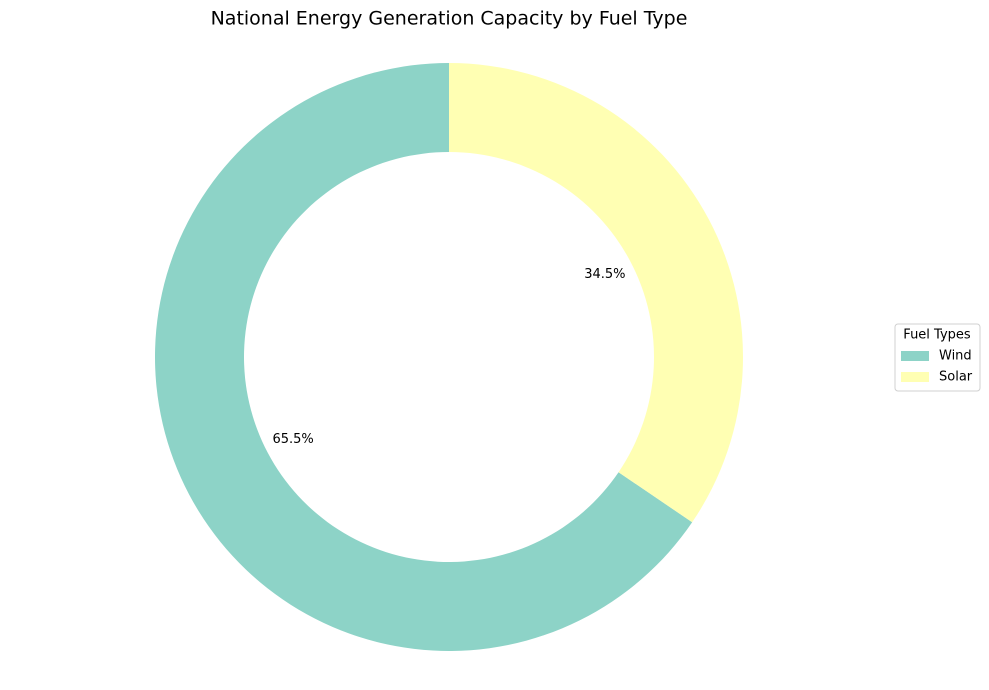 This screenshot has height=690, width=989. What do you see at coordinates (604, 274) in the screenshot?
I see `slice-label: 34.5%` at bounding box center [604, 274].